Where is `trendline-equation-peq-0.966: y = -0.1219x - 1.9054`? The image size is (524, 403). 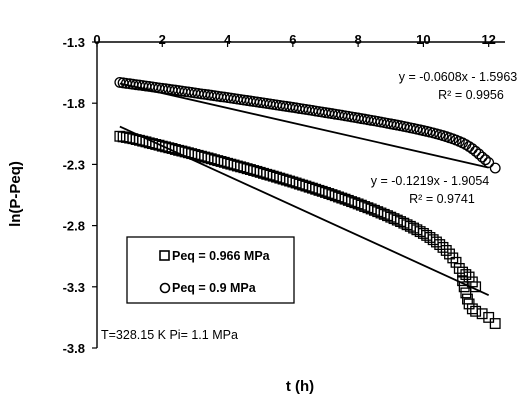 trendline-equation-peq-0.966: y = -0.1219x - 1.9054 is located at coordinates (430, 181).